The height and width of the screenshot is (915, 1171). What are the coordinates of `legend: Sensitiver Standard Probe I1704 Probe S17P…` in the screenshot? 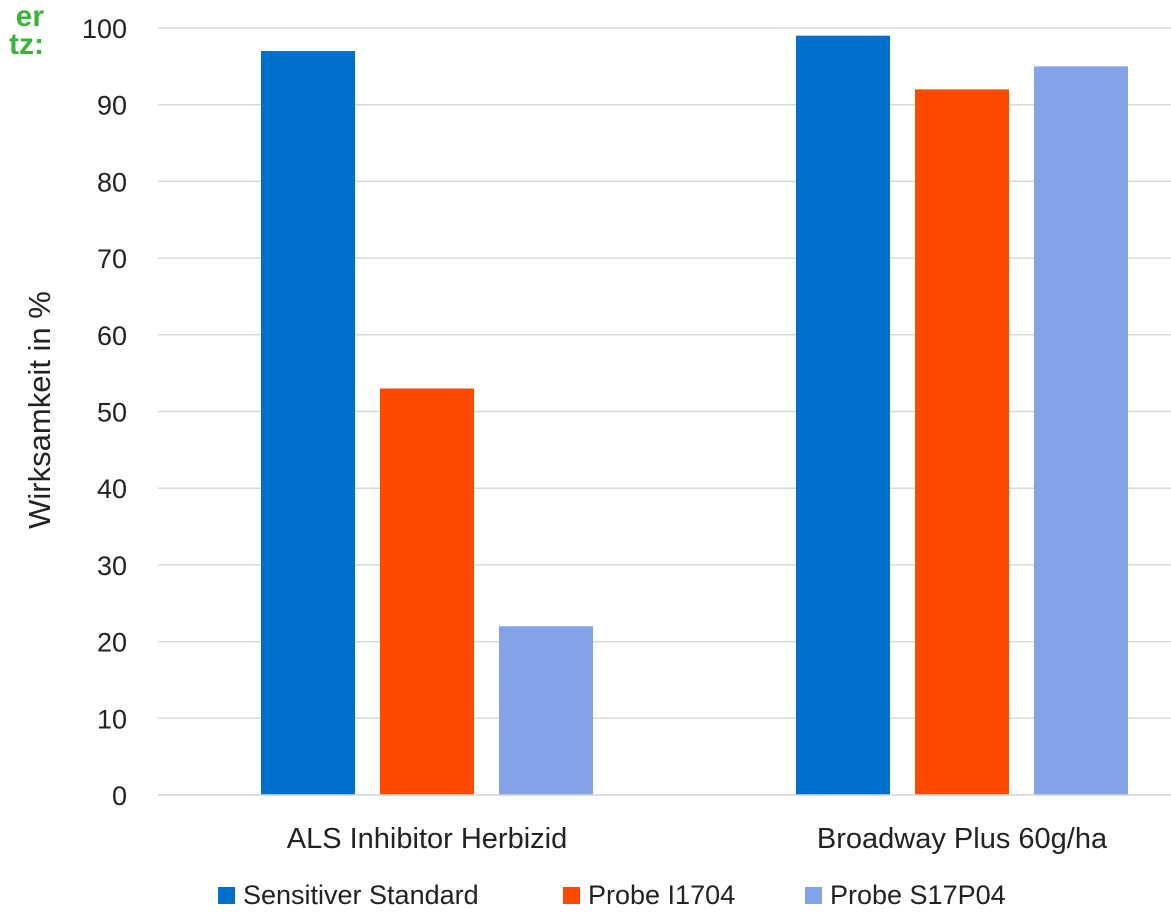 It's located at (612, 895).